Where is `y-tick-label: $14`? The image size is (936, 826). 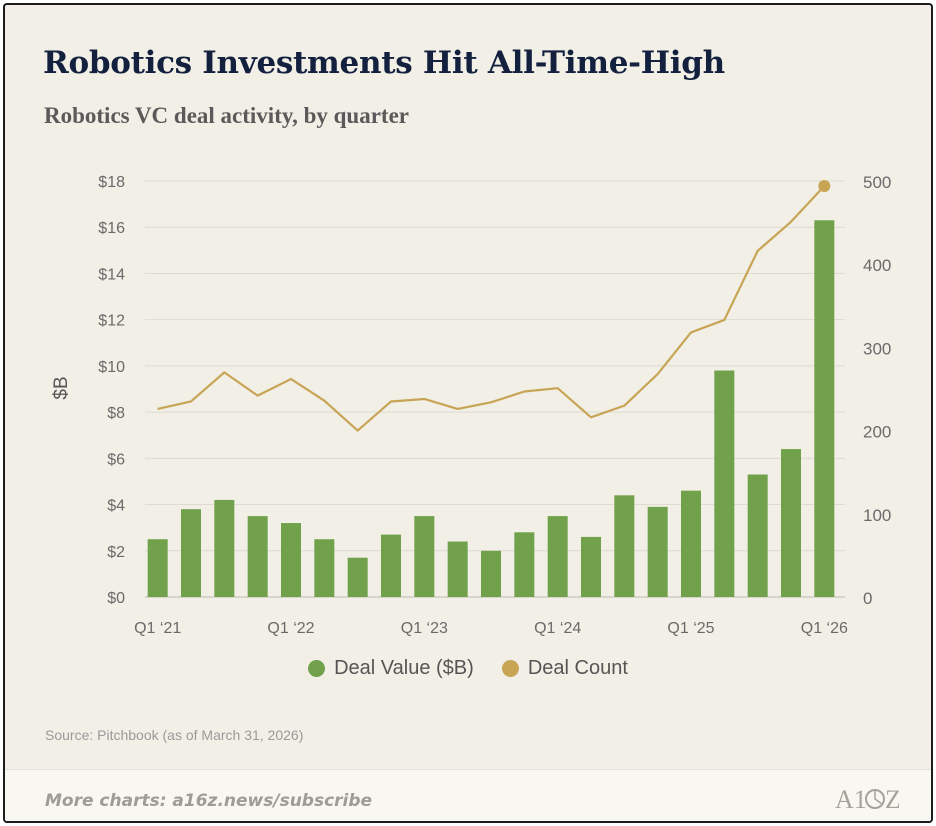
y-tick-label: $14 is located at coordinates (111, 274).